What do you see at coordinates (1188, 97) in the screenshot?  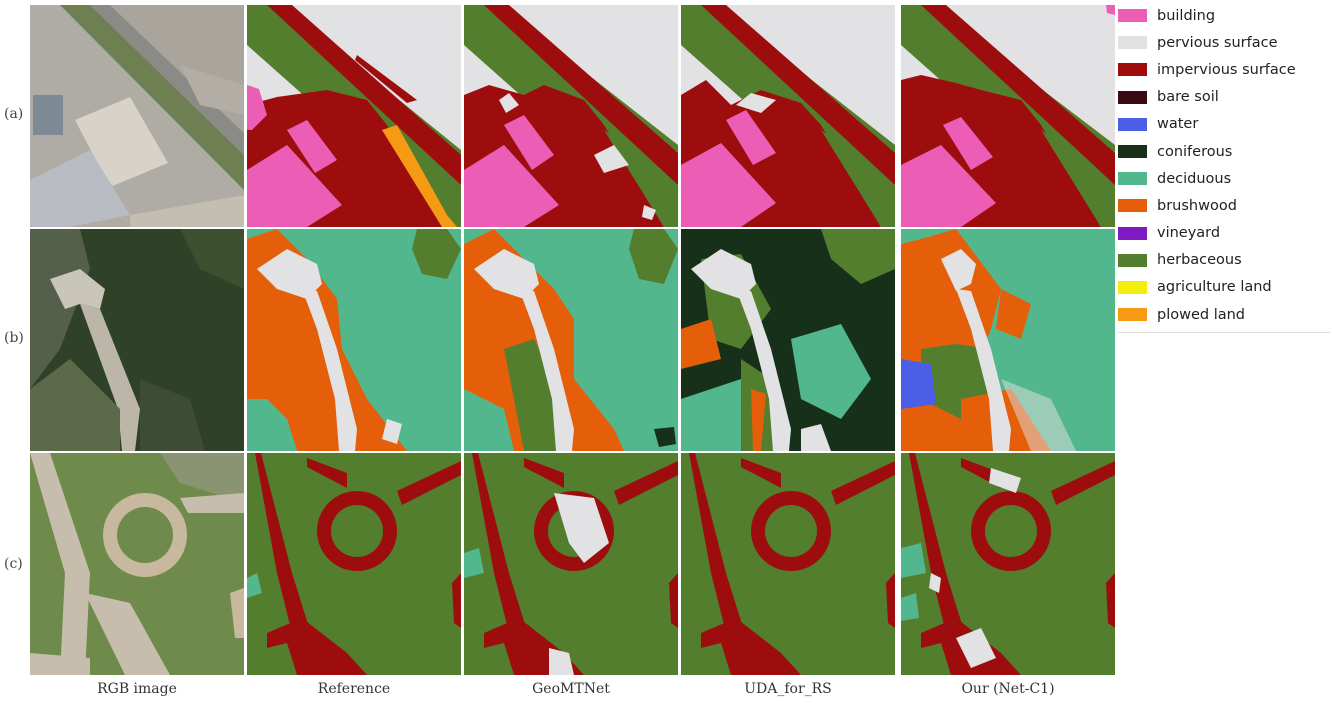 I see `legend-label: bare soil` at bounding box center [1188, 97].